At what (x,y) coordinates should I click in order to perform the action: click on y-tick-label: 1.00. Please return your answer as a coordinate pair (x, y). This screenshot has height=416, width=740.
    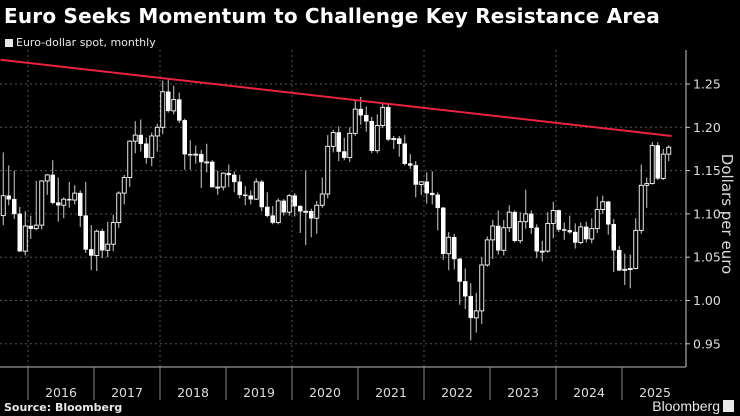
    Looking at the image, I should click on (707, 300).